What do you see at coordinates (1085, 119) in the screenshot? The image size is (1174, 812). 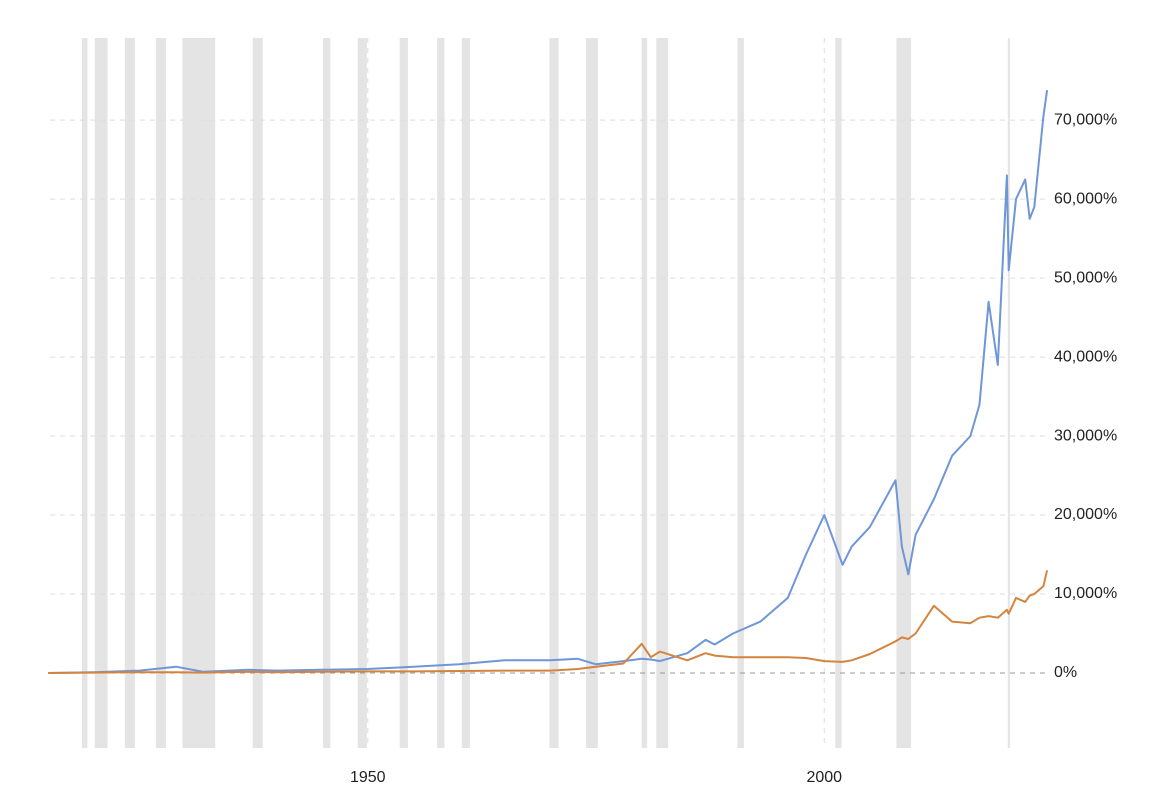 I see `y-tick-label: 70,000%` at bounding box center [1085, 119].